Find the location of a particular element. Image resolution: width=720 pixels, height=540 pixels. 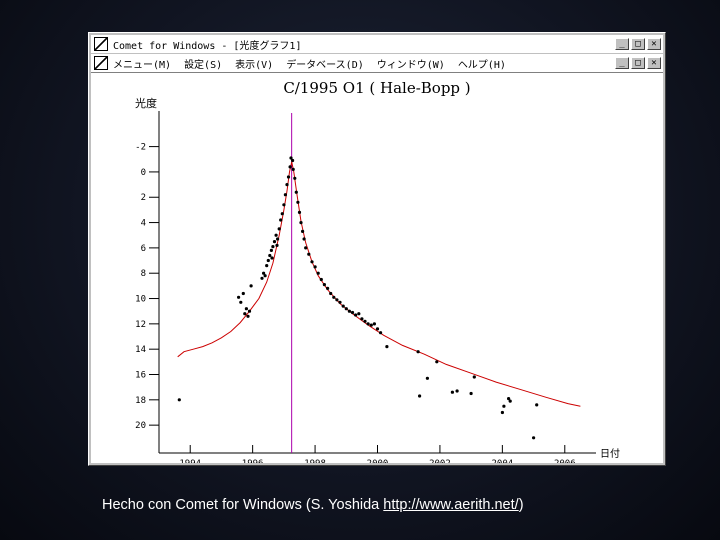

y-tick-label: 6 is located at coordinates (143, 249).